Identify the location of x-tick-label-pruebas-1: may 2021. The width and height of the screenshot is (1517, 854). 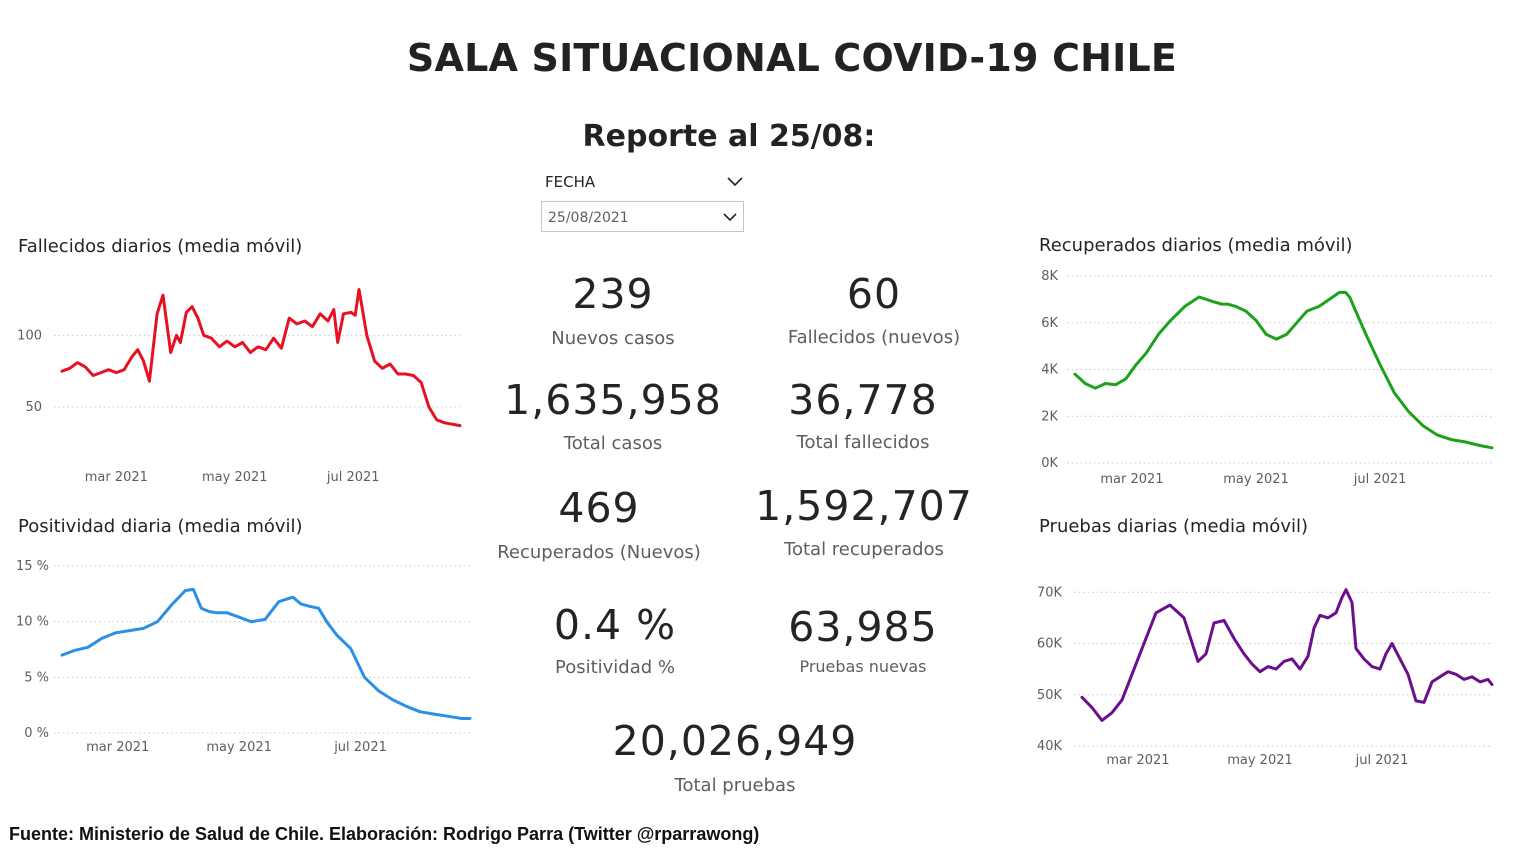
(1260, 760).